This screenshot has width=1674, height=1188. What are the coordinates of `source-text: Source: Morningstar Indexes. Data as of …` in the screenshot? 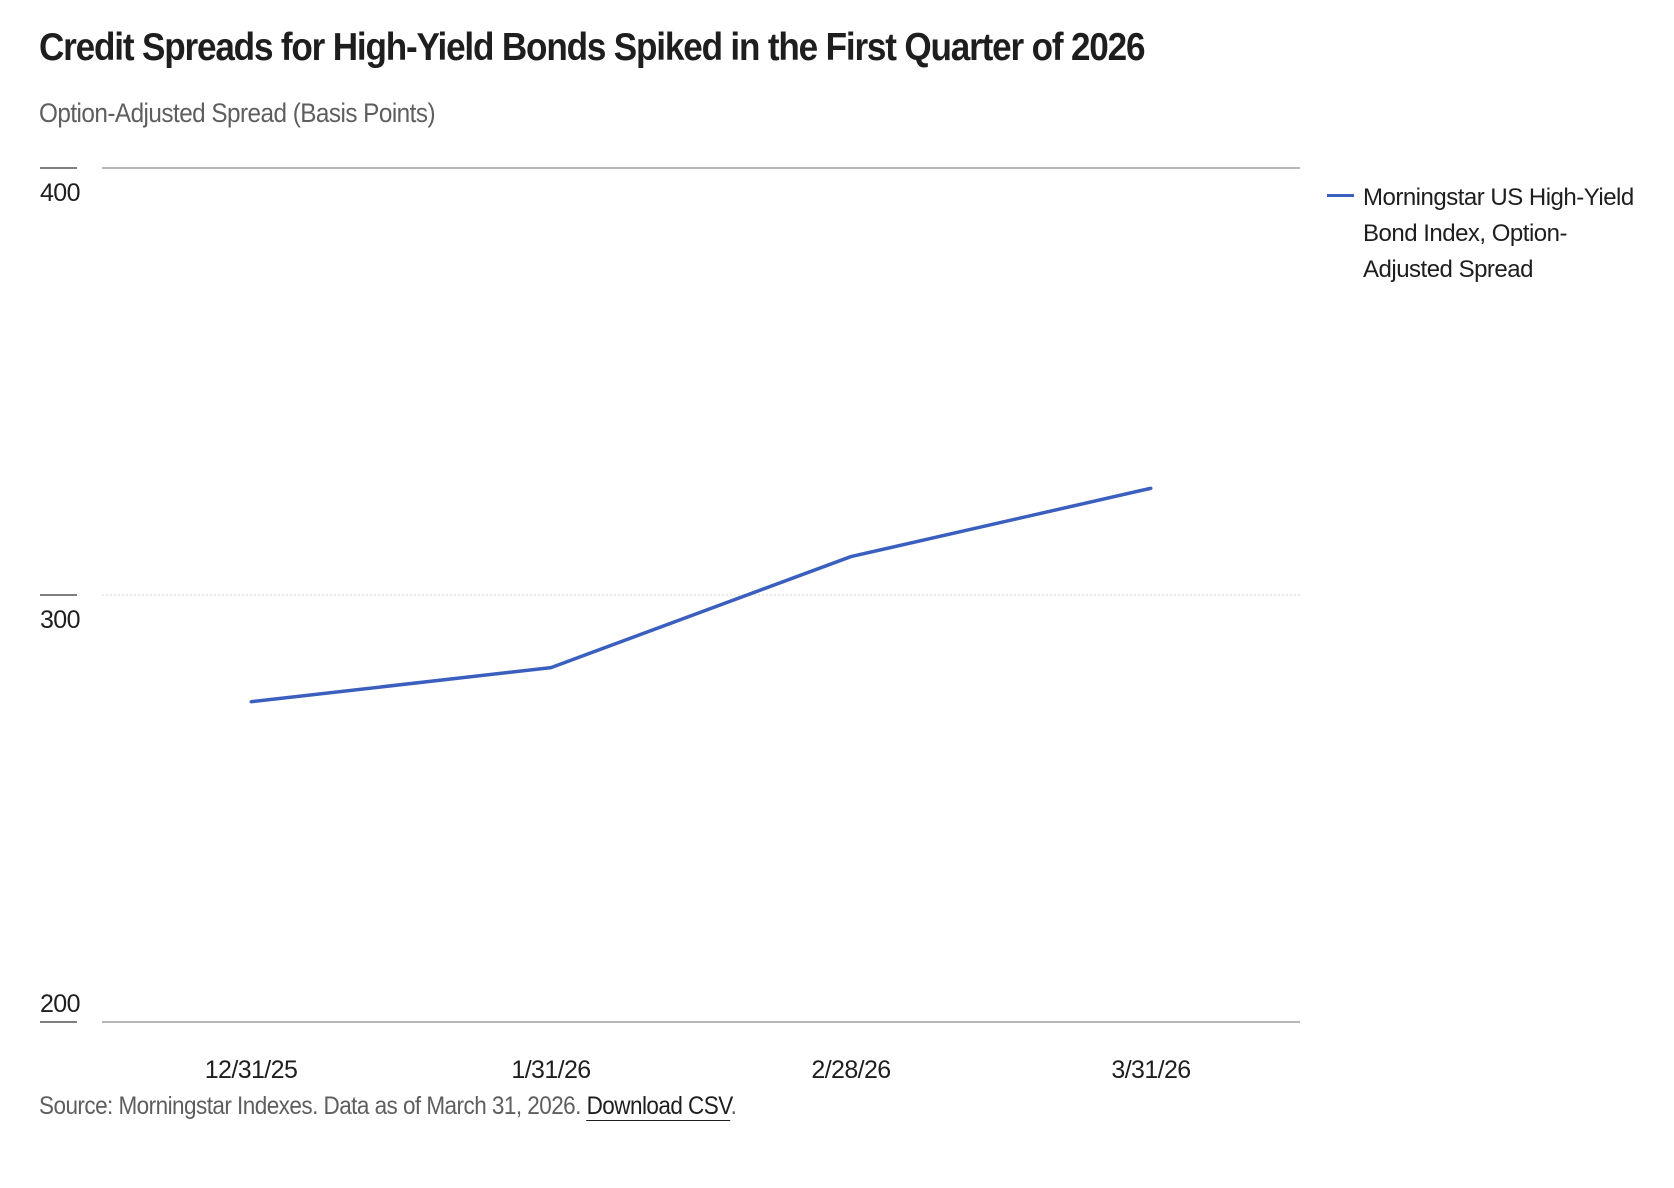 It's located at (310, 1106).